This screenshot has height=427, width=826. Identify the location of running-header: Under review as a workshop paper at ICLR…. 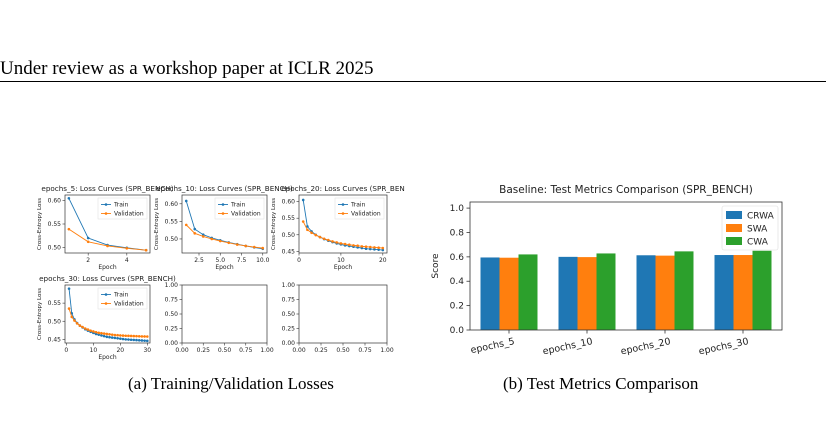
(187, 68).